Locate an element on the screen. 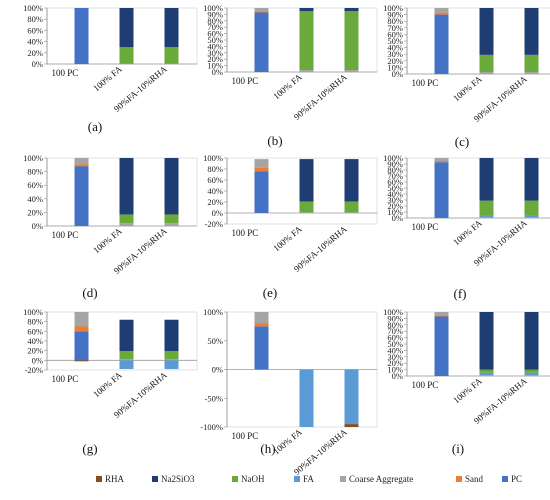 This screenshot has width=550, height=500. panel-label: (d) is located at coordinates (89, 292).